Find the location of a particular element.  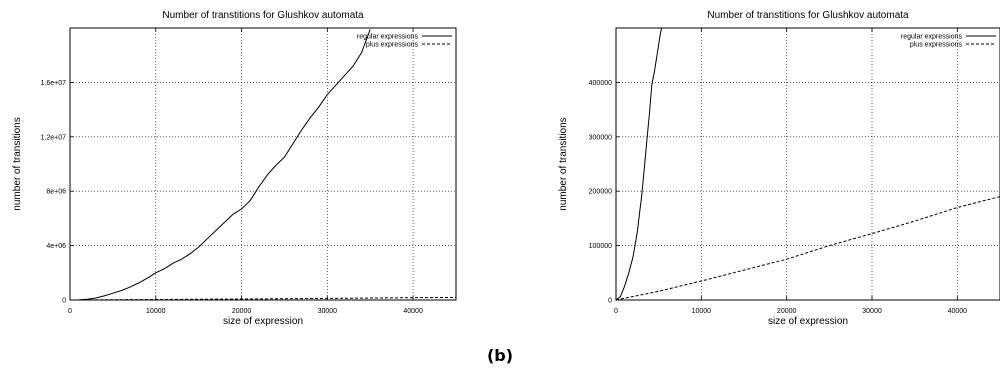

y-tick-label: 1.2e+07 is located at coordinates (54, 137).